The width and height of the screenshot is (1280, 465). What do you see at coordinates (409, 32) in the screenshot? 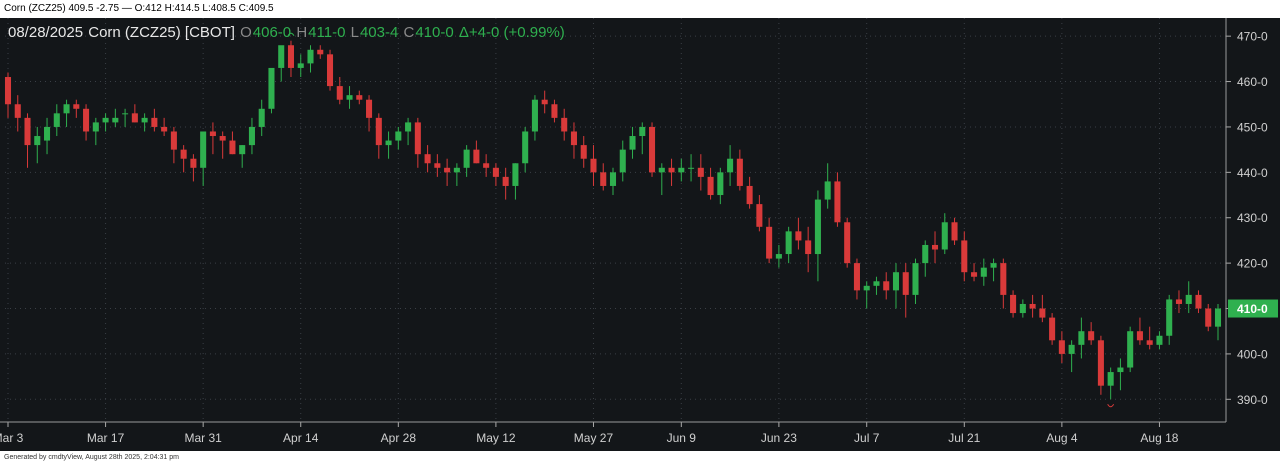
I see `legend-close-key: C` at bounding box center [409, 32].